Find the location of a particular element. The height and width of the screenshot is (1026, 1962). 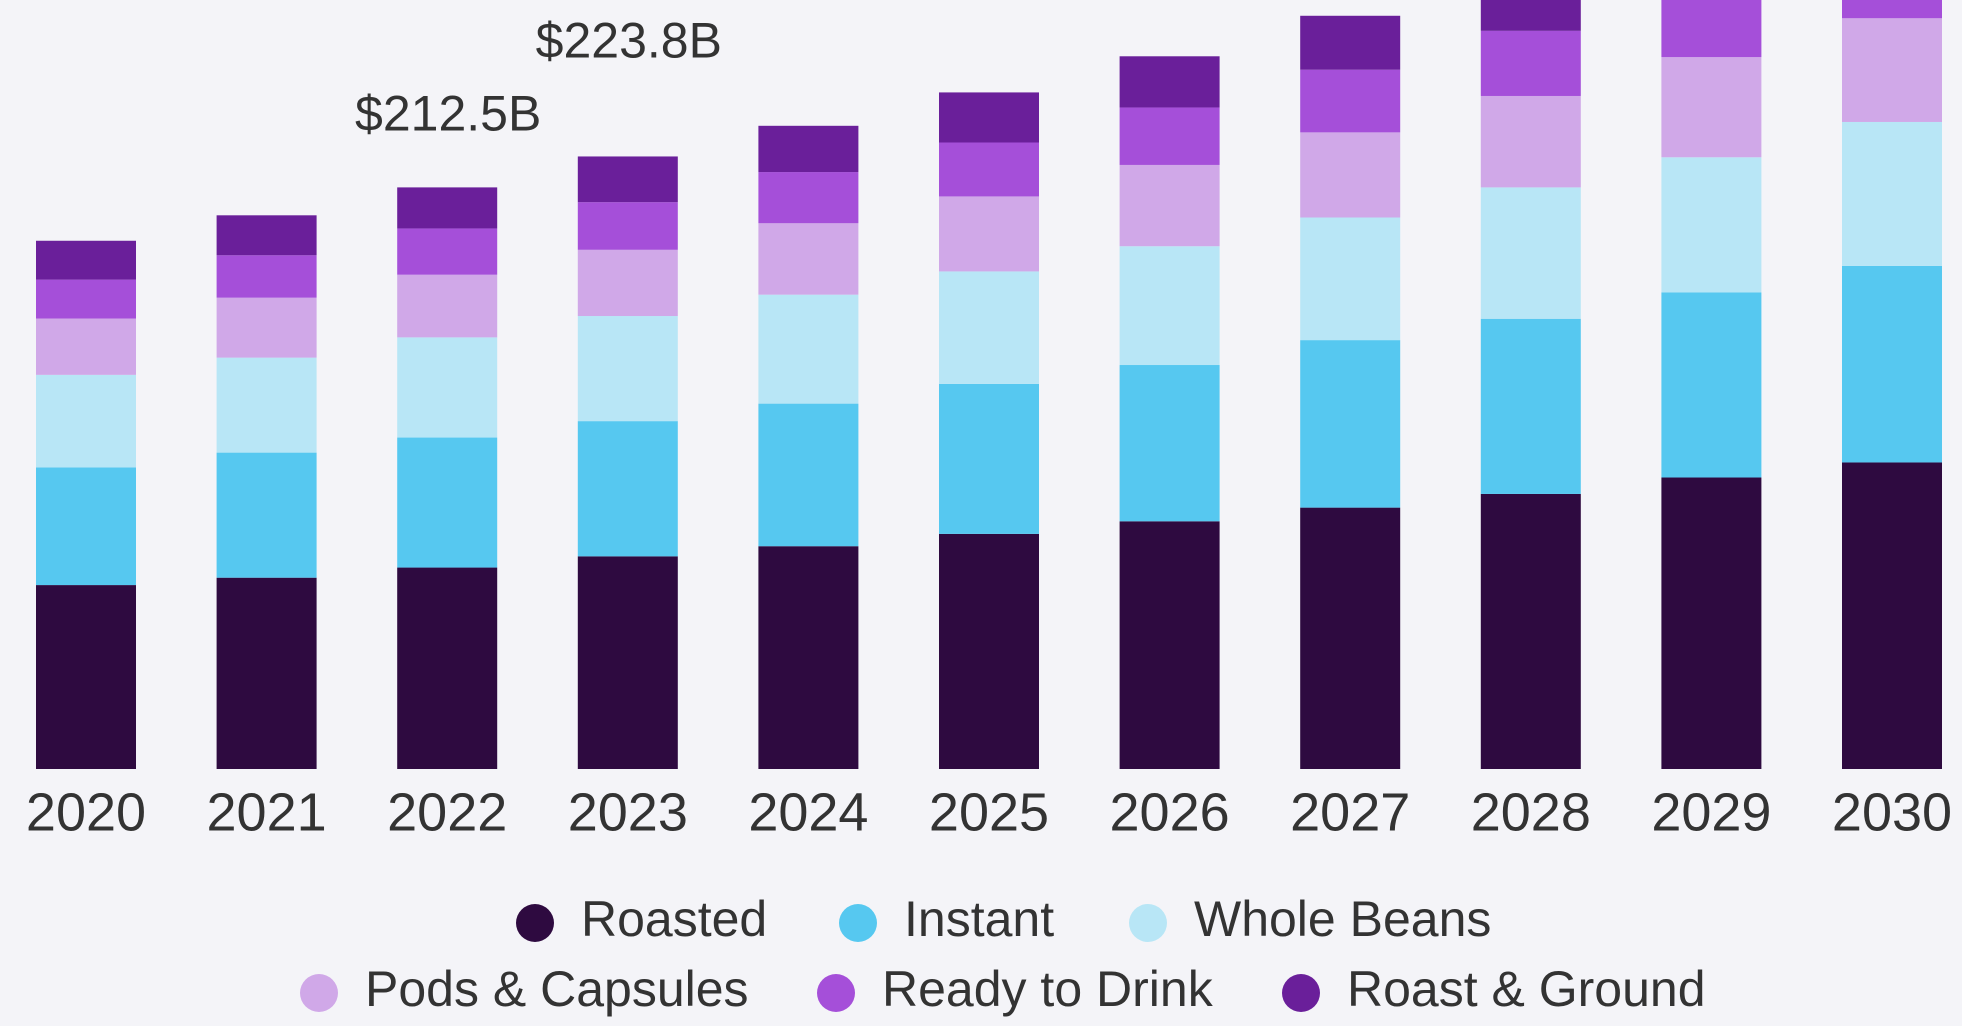

legend-label: Roasted is located at coordinates (674, 919).